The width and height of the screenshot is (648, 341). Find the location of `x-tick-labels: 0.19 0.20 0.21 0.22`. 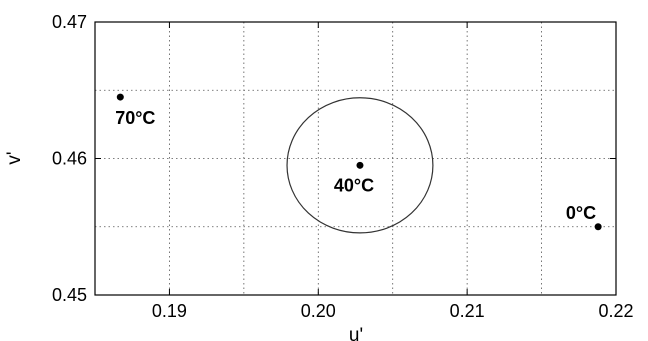

x-tick-labels: 0.19 0.20 0.21 0.22 is located at coordinates (393, 311).